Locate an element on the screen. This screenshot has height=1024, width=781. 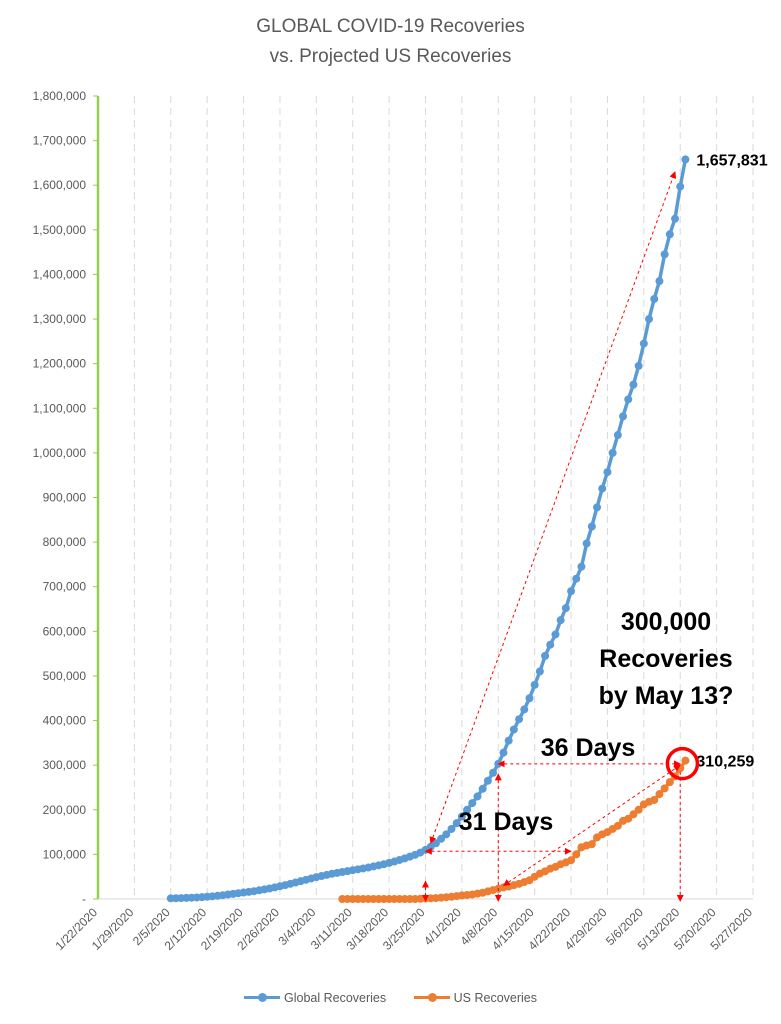
y-tick-label: 400,000 is located at coordinates (65, 721).